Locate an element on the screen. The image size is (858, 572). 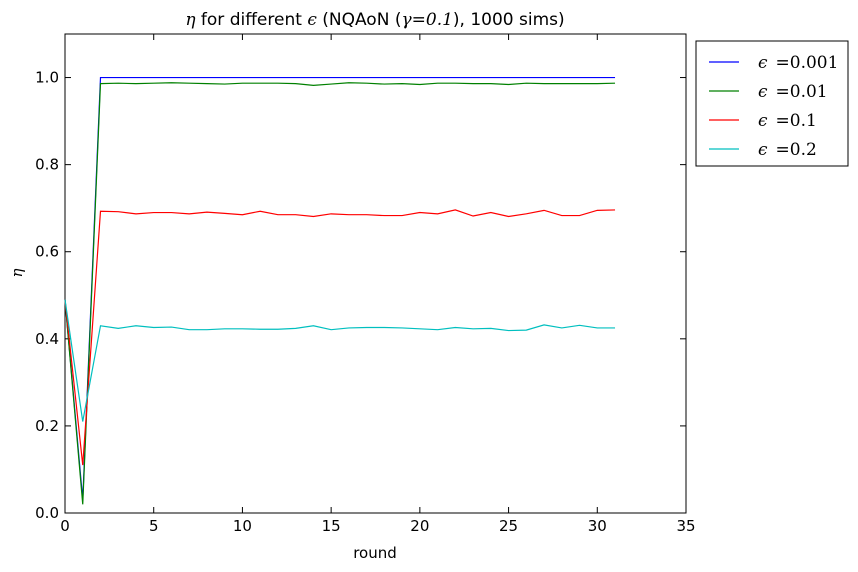
legend-items: ϵ =0.001 ϵ =0.01 ϵ =0.1 ϵ =0.2 is located at coordinates (773, 106).